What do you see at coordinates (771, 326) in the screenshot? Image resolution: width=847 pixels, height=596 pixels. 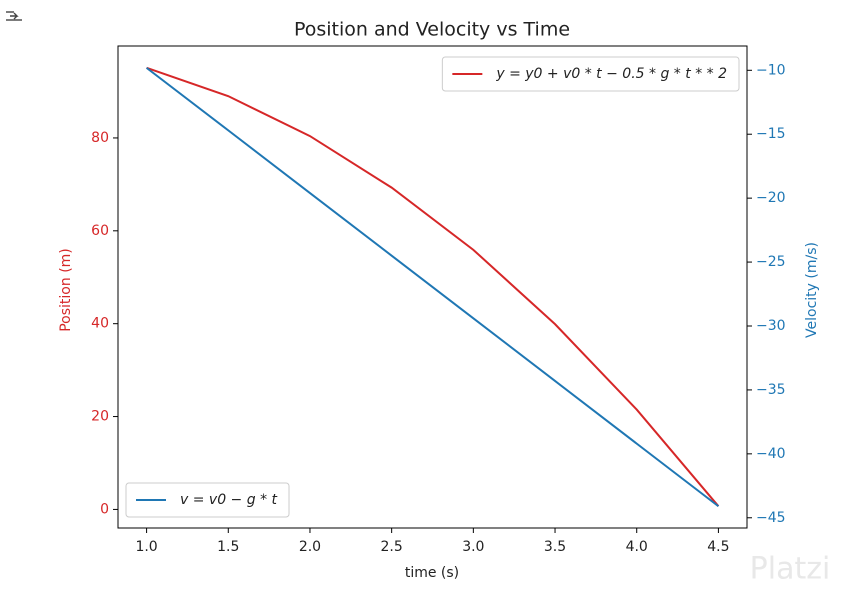 I see `y2-tick-label: −30` at bounding box center [771, 326].